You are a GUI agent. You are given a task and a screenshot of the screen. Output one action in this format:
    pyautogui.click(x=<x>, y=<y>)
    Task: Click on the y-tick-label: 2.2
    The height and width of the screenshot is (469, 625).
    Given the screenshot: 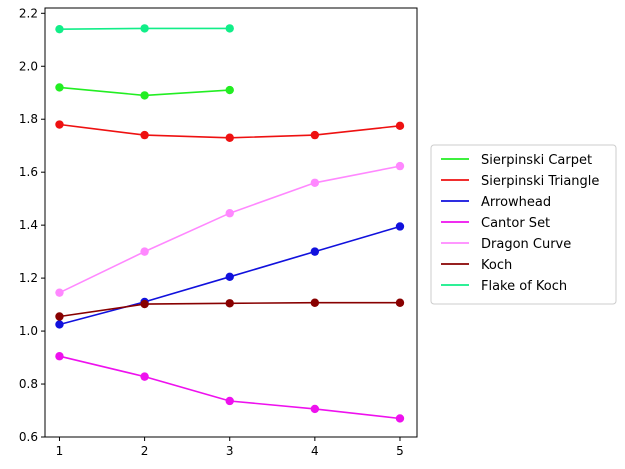 What is the action you would take?
    pyautogui.click(x=28, y=13)
    